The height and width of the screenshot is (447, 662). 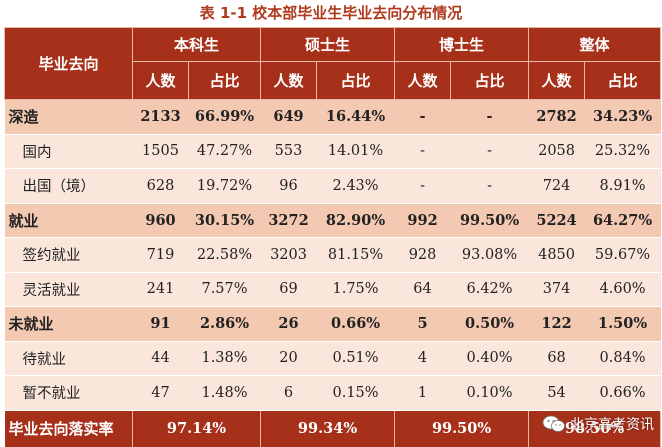 What do you see at coordinates (68, 186) in the screenshot?
I see `row-label: 出国（境）` at bounding box center [68, 186].